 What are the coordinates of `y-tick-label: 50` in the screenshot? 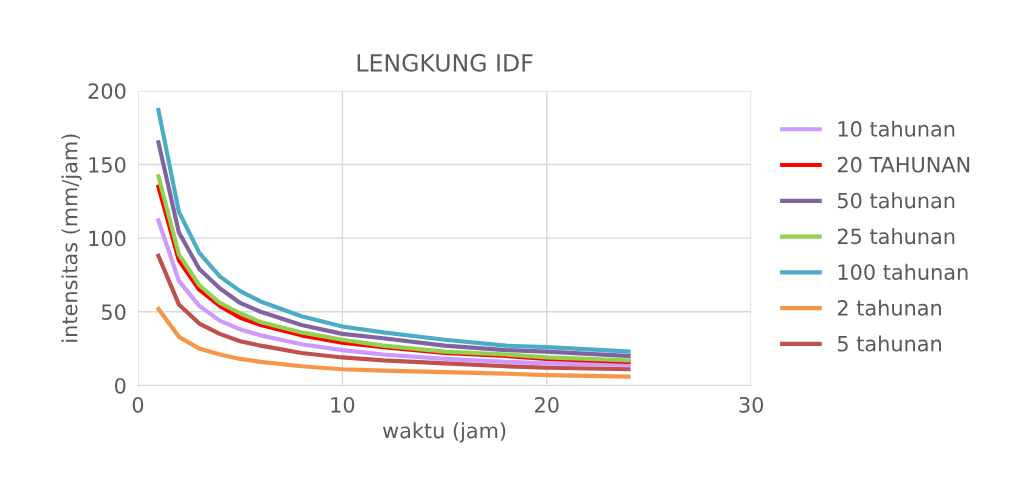 It's located at (113, 312).